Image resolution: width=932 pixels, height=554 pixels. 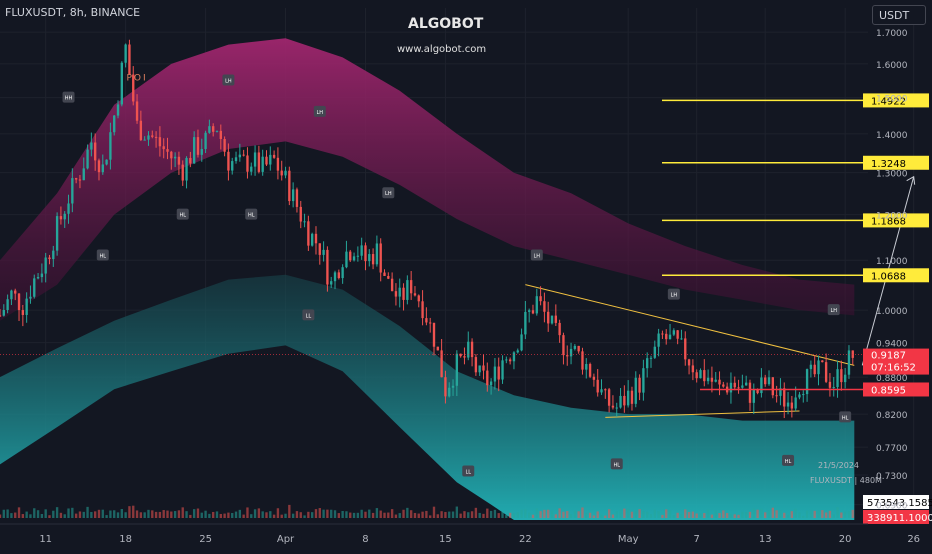 What do you see at coordinates (888, 356) in the screenshot?
I see `current-price-label: 0.9187` at bounding box center [888, 356].